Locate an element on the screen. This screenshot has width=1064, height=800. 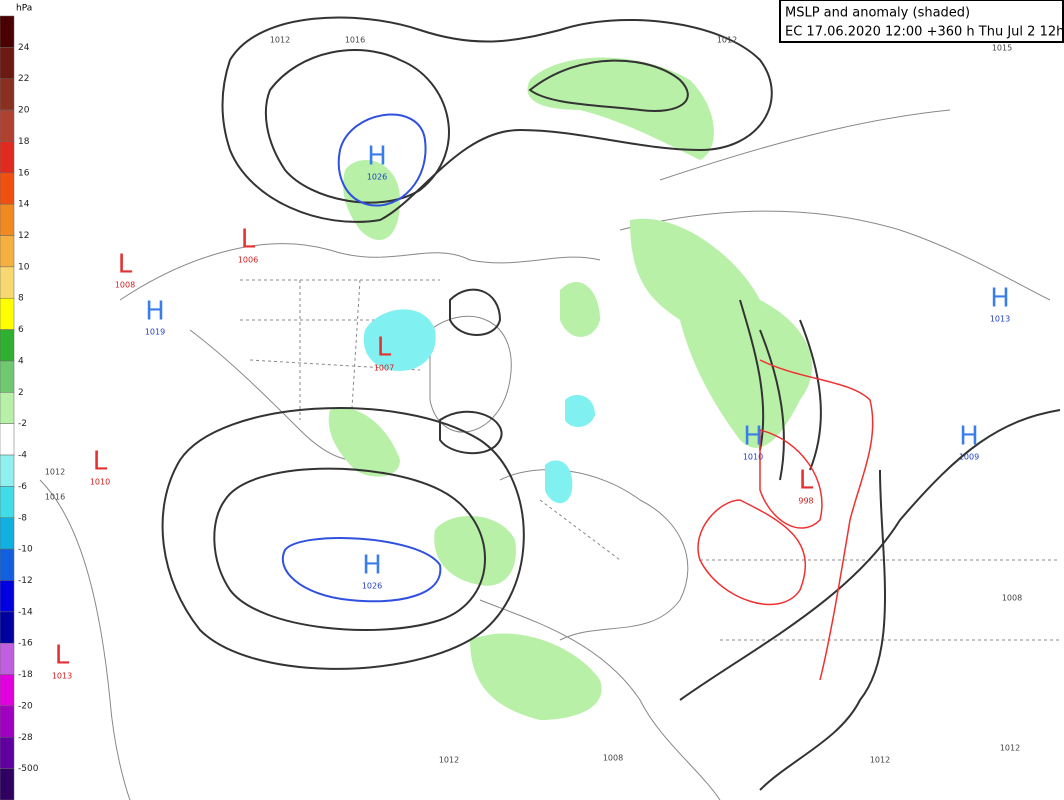
legend-level: 20 is located at coordinates (24, 111).